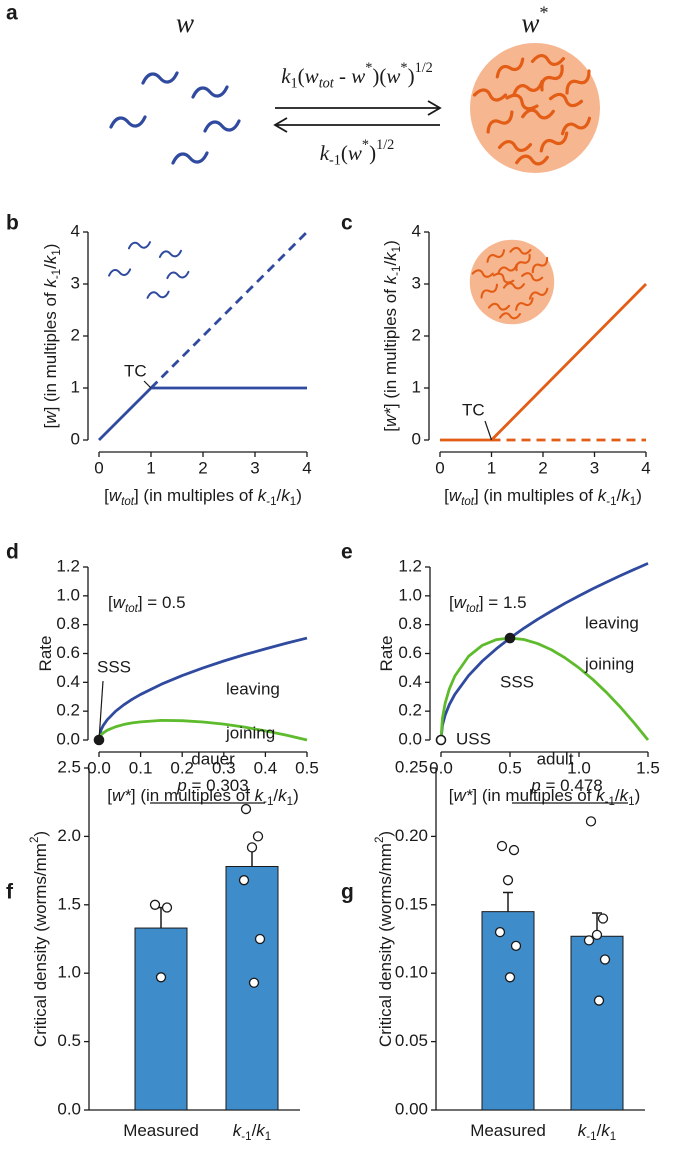  What do you see at coordinates (185, 23) in the screenshot?
I see `species-label: w` at bounding box center [185, 23].